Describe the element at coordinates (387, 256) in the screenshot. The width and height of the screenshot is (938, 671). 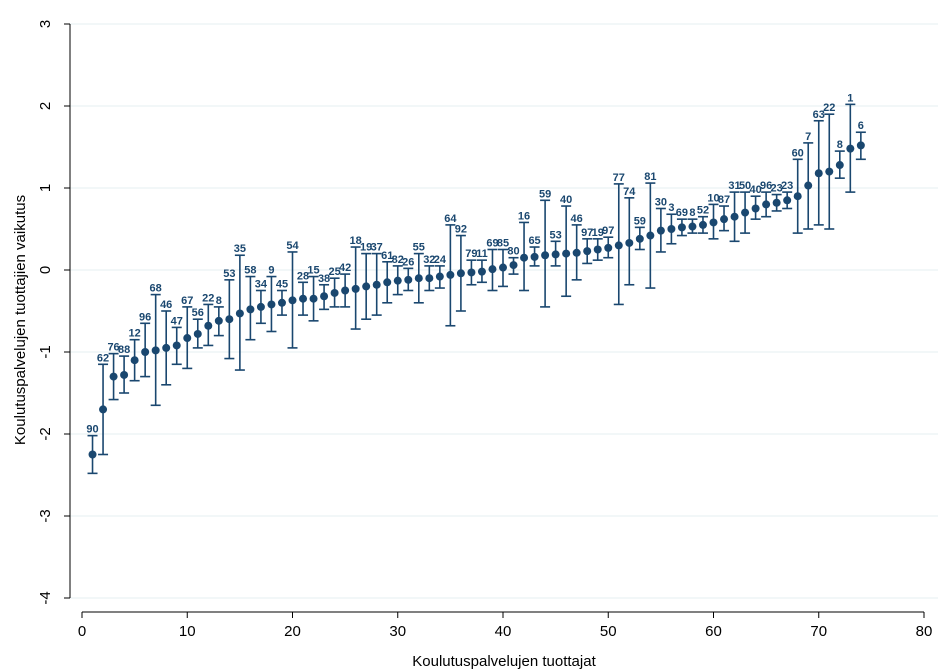
I see `data-point-label: 61` at that location.